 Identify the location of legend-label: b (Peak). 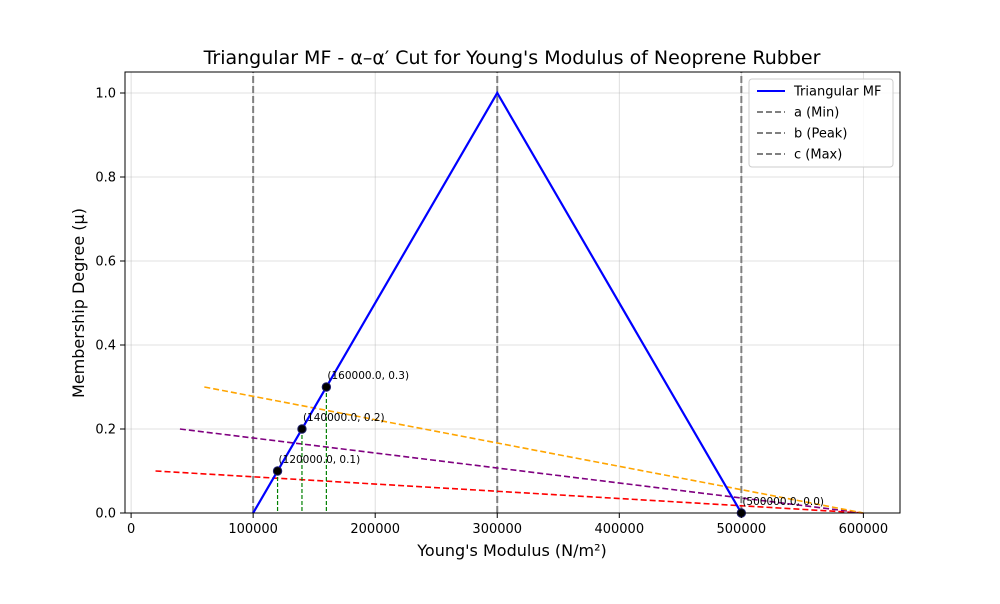
(820, 134).